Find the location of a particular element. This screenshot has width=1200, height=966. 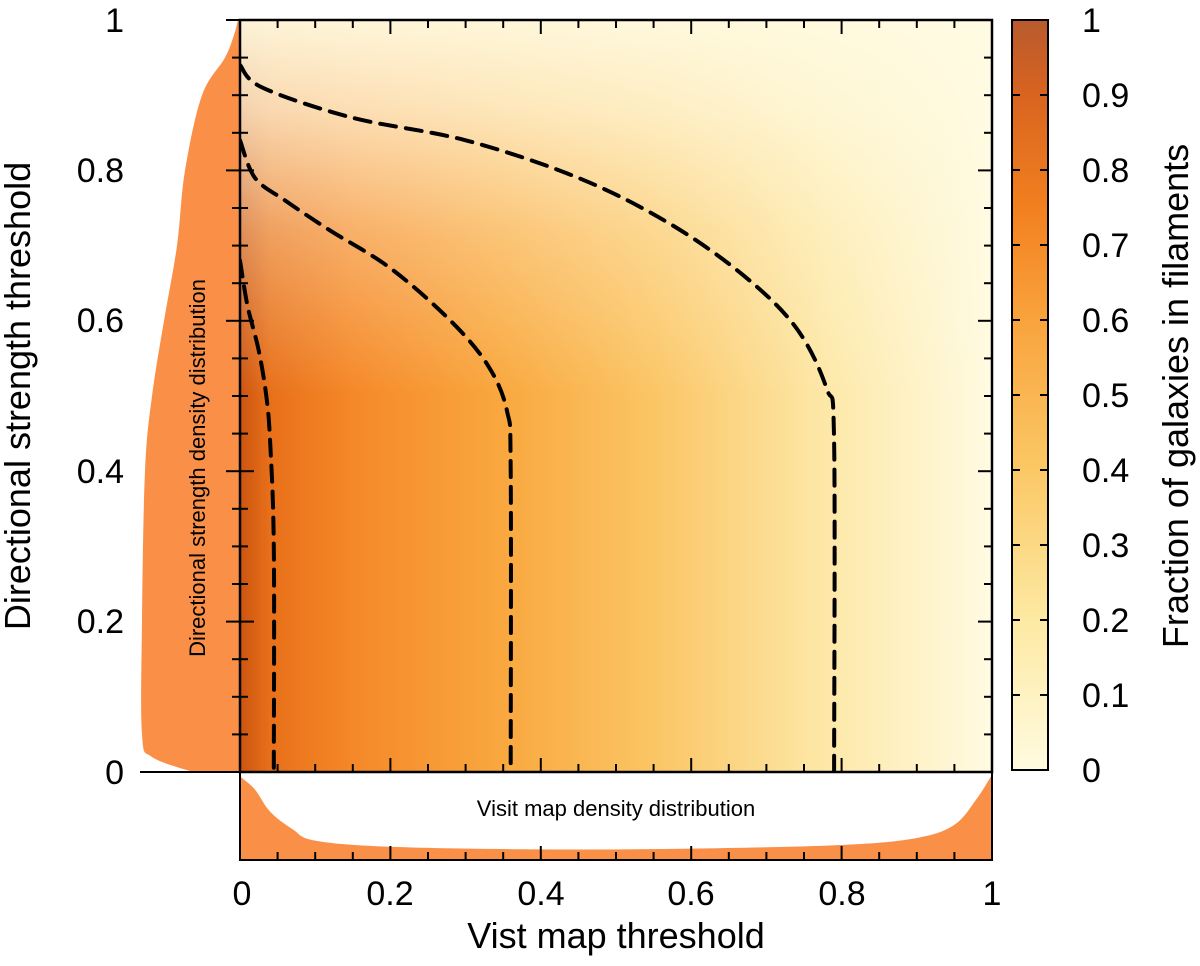

y-tick-labels: 0 0.2 0.4 0.6 0.8 1 is located at coordinates (100, 397).